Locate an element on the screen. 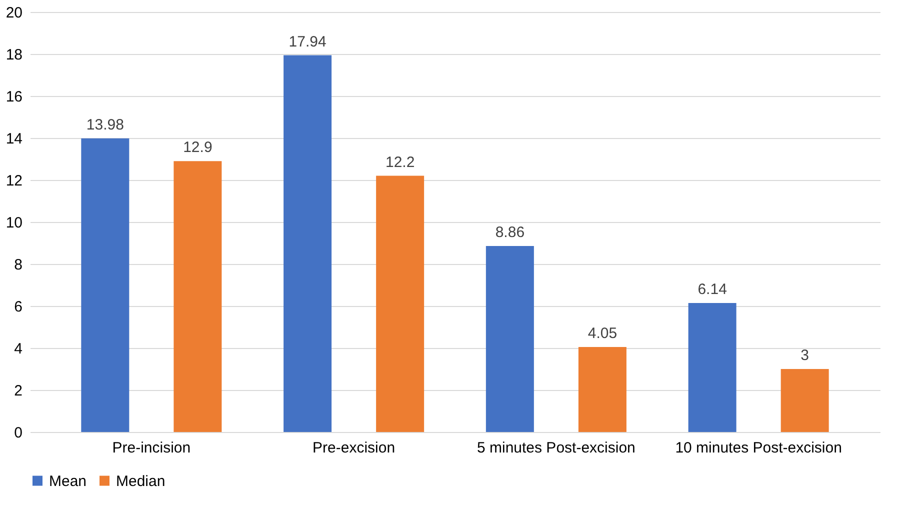 The image size is (909, 517). y-tick-label: 20 is located at coordinates (14, 13).